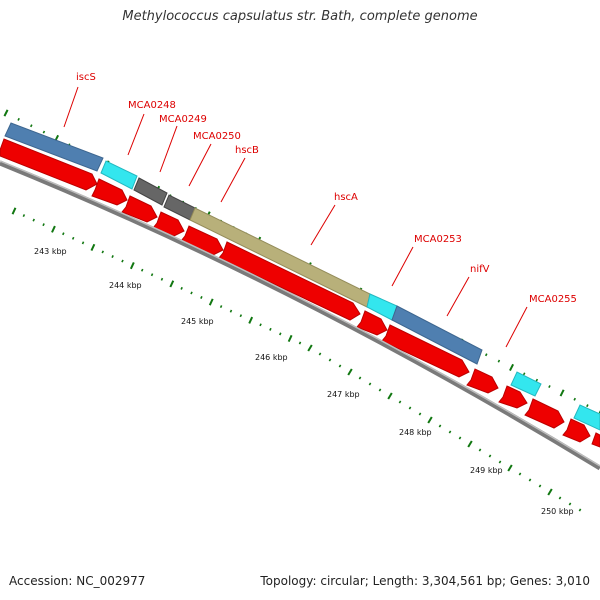  I want to click on accession-text: Accession: NC_002977, so click(77, 581).